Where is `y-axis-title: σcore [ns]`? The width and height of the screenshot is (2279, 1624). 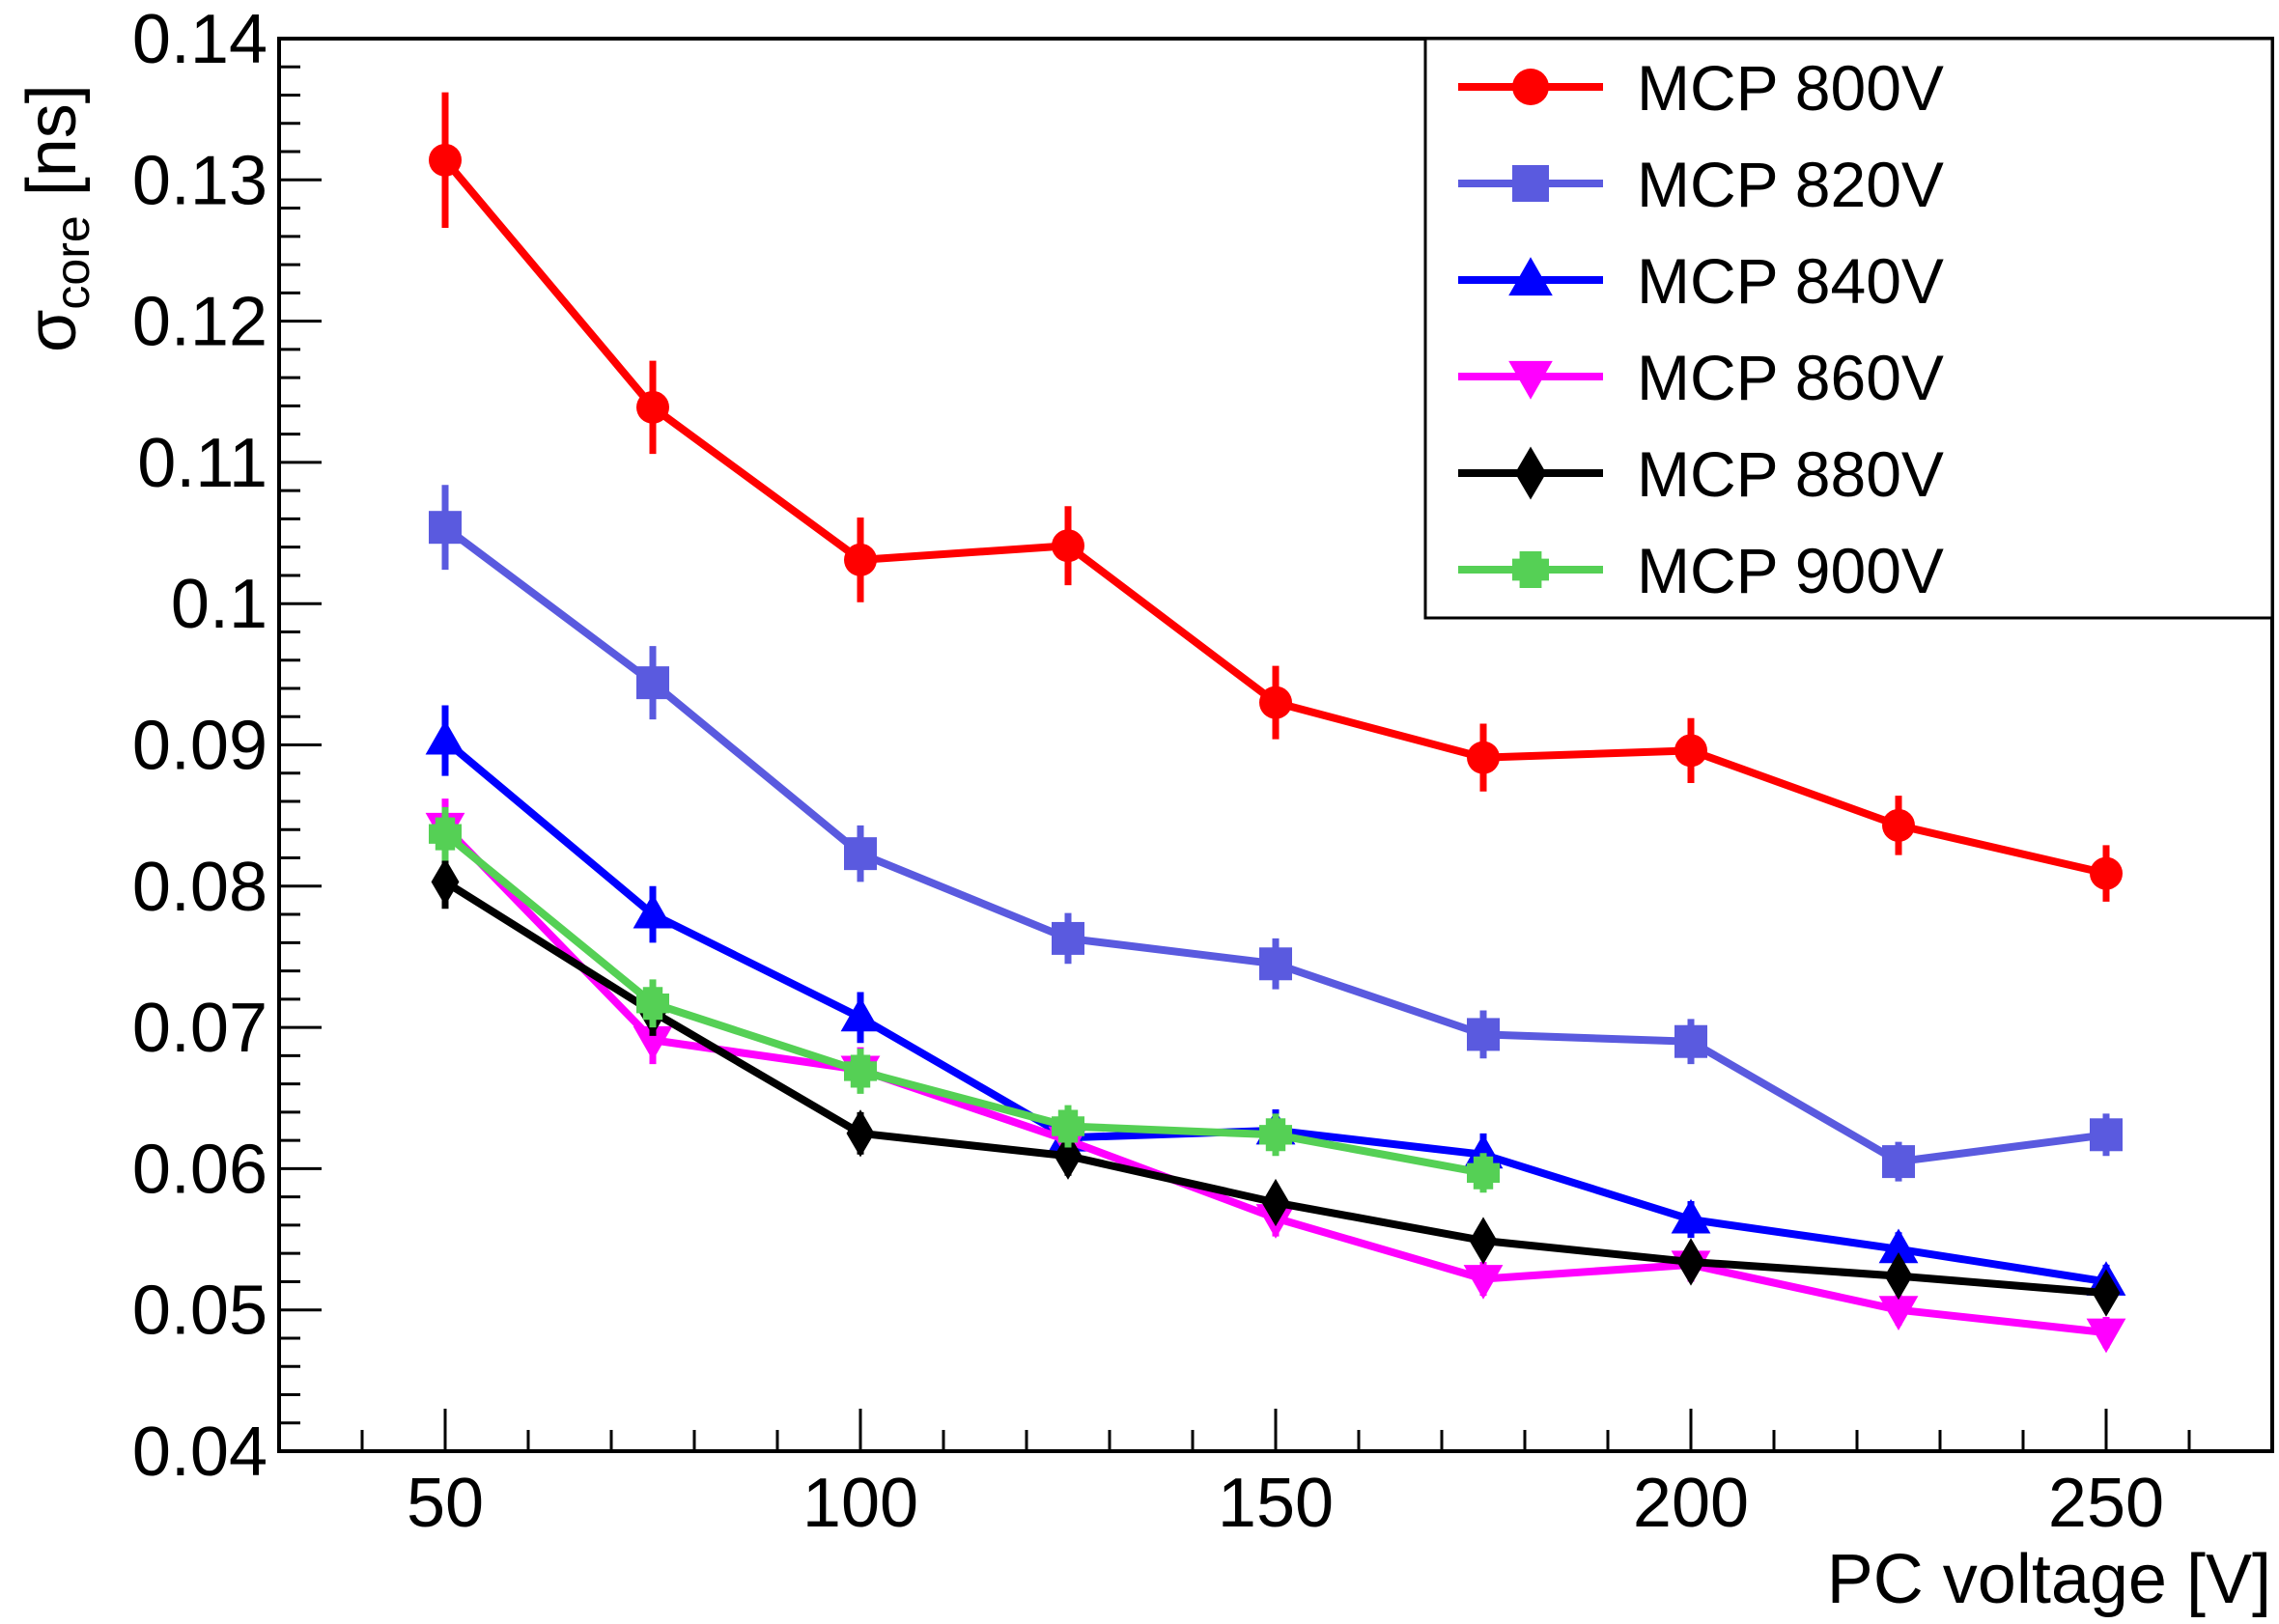
y-axis-title: σcore [ns] is located at coordinates (57, 218).